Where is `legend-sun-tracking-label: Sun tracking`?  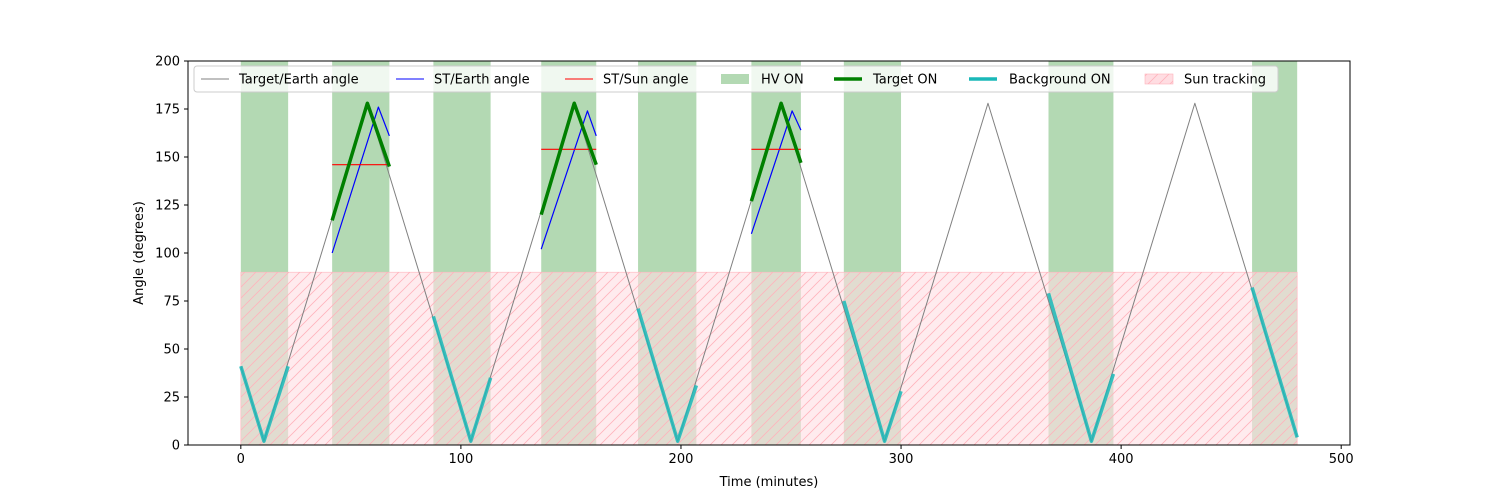
legend-sun-tracking-label: Sun tracking is located at coordinates (1225, 80).